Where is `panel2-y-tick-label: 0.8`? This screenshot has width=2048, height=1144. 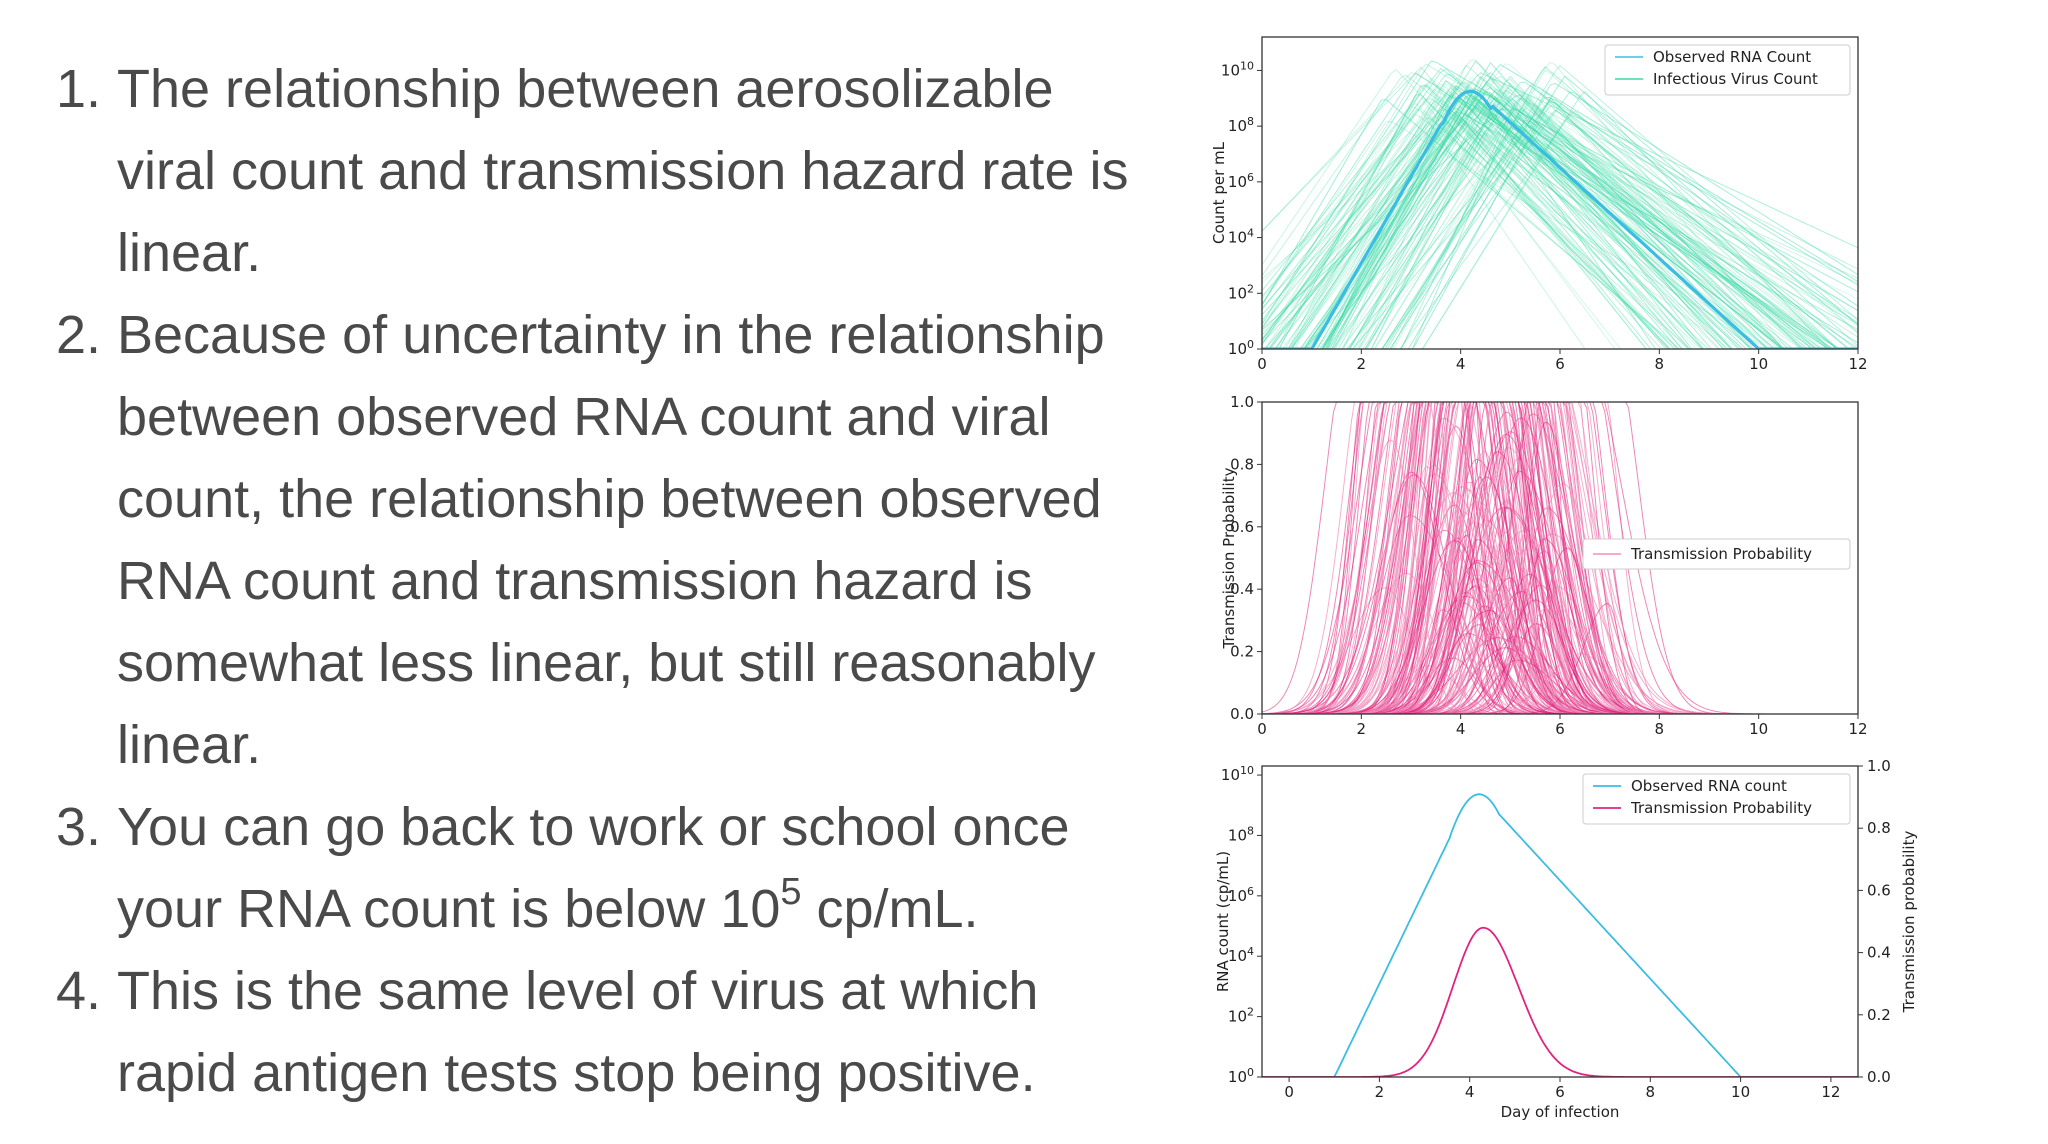
panel2-y-tick-label: 0.8 is located at coordinates (1242, 464).